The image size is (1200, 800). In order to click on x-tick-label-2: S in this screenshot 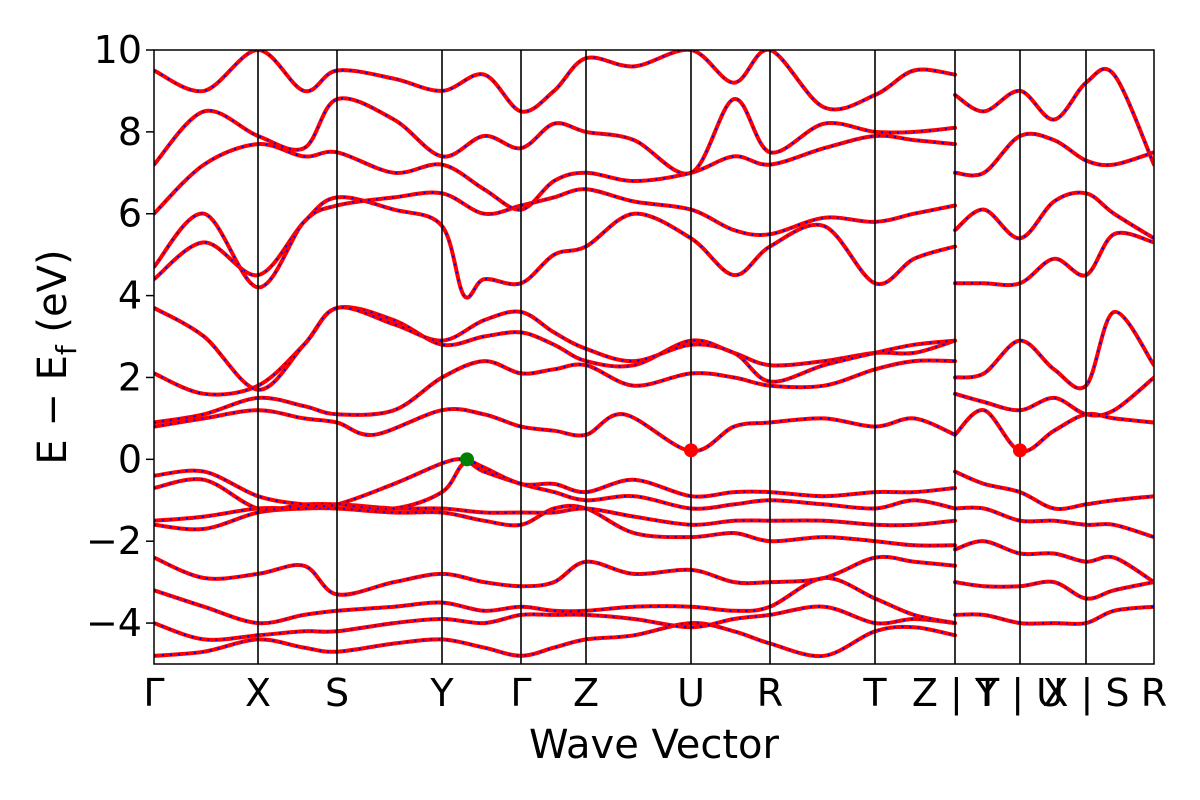, I will do `click(337, 693)`.